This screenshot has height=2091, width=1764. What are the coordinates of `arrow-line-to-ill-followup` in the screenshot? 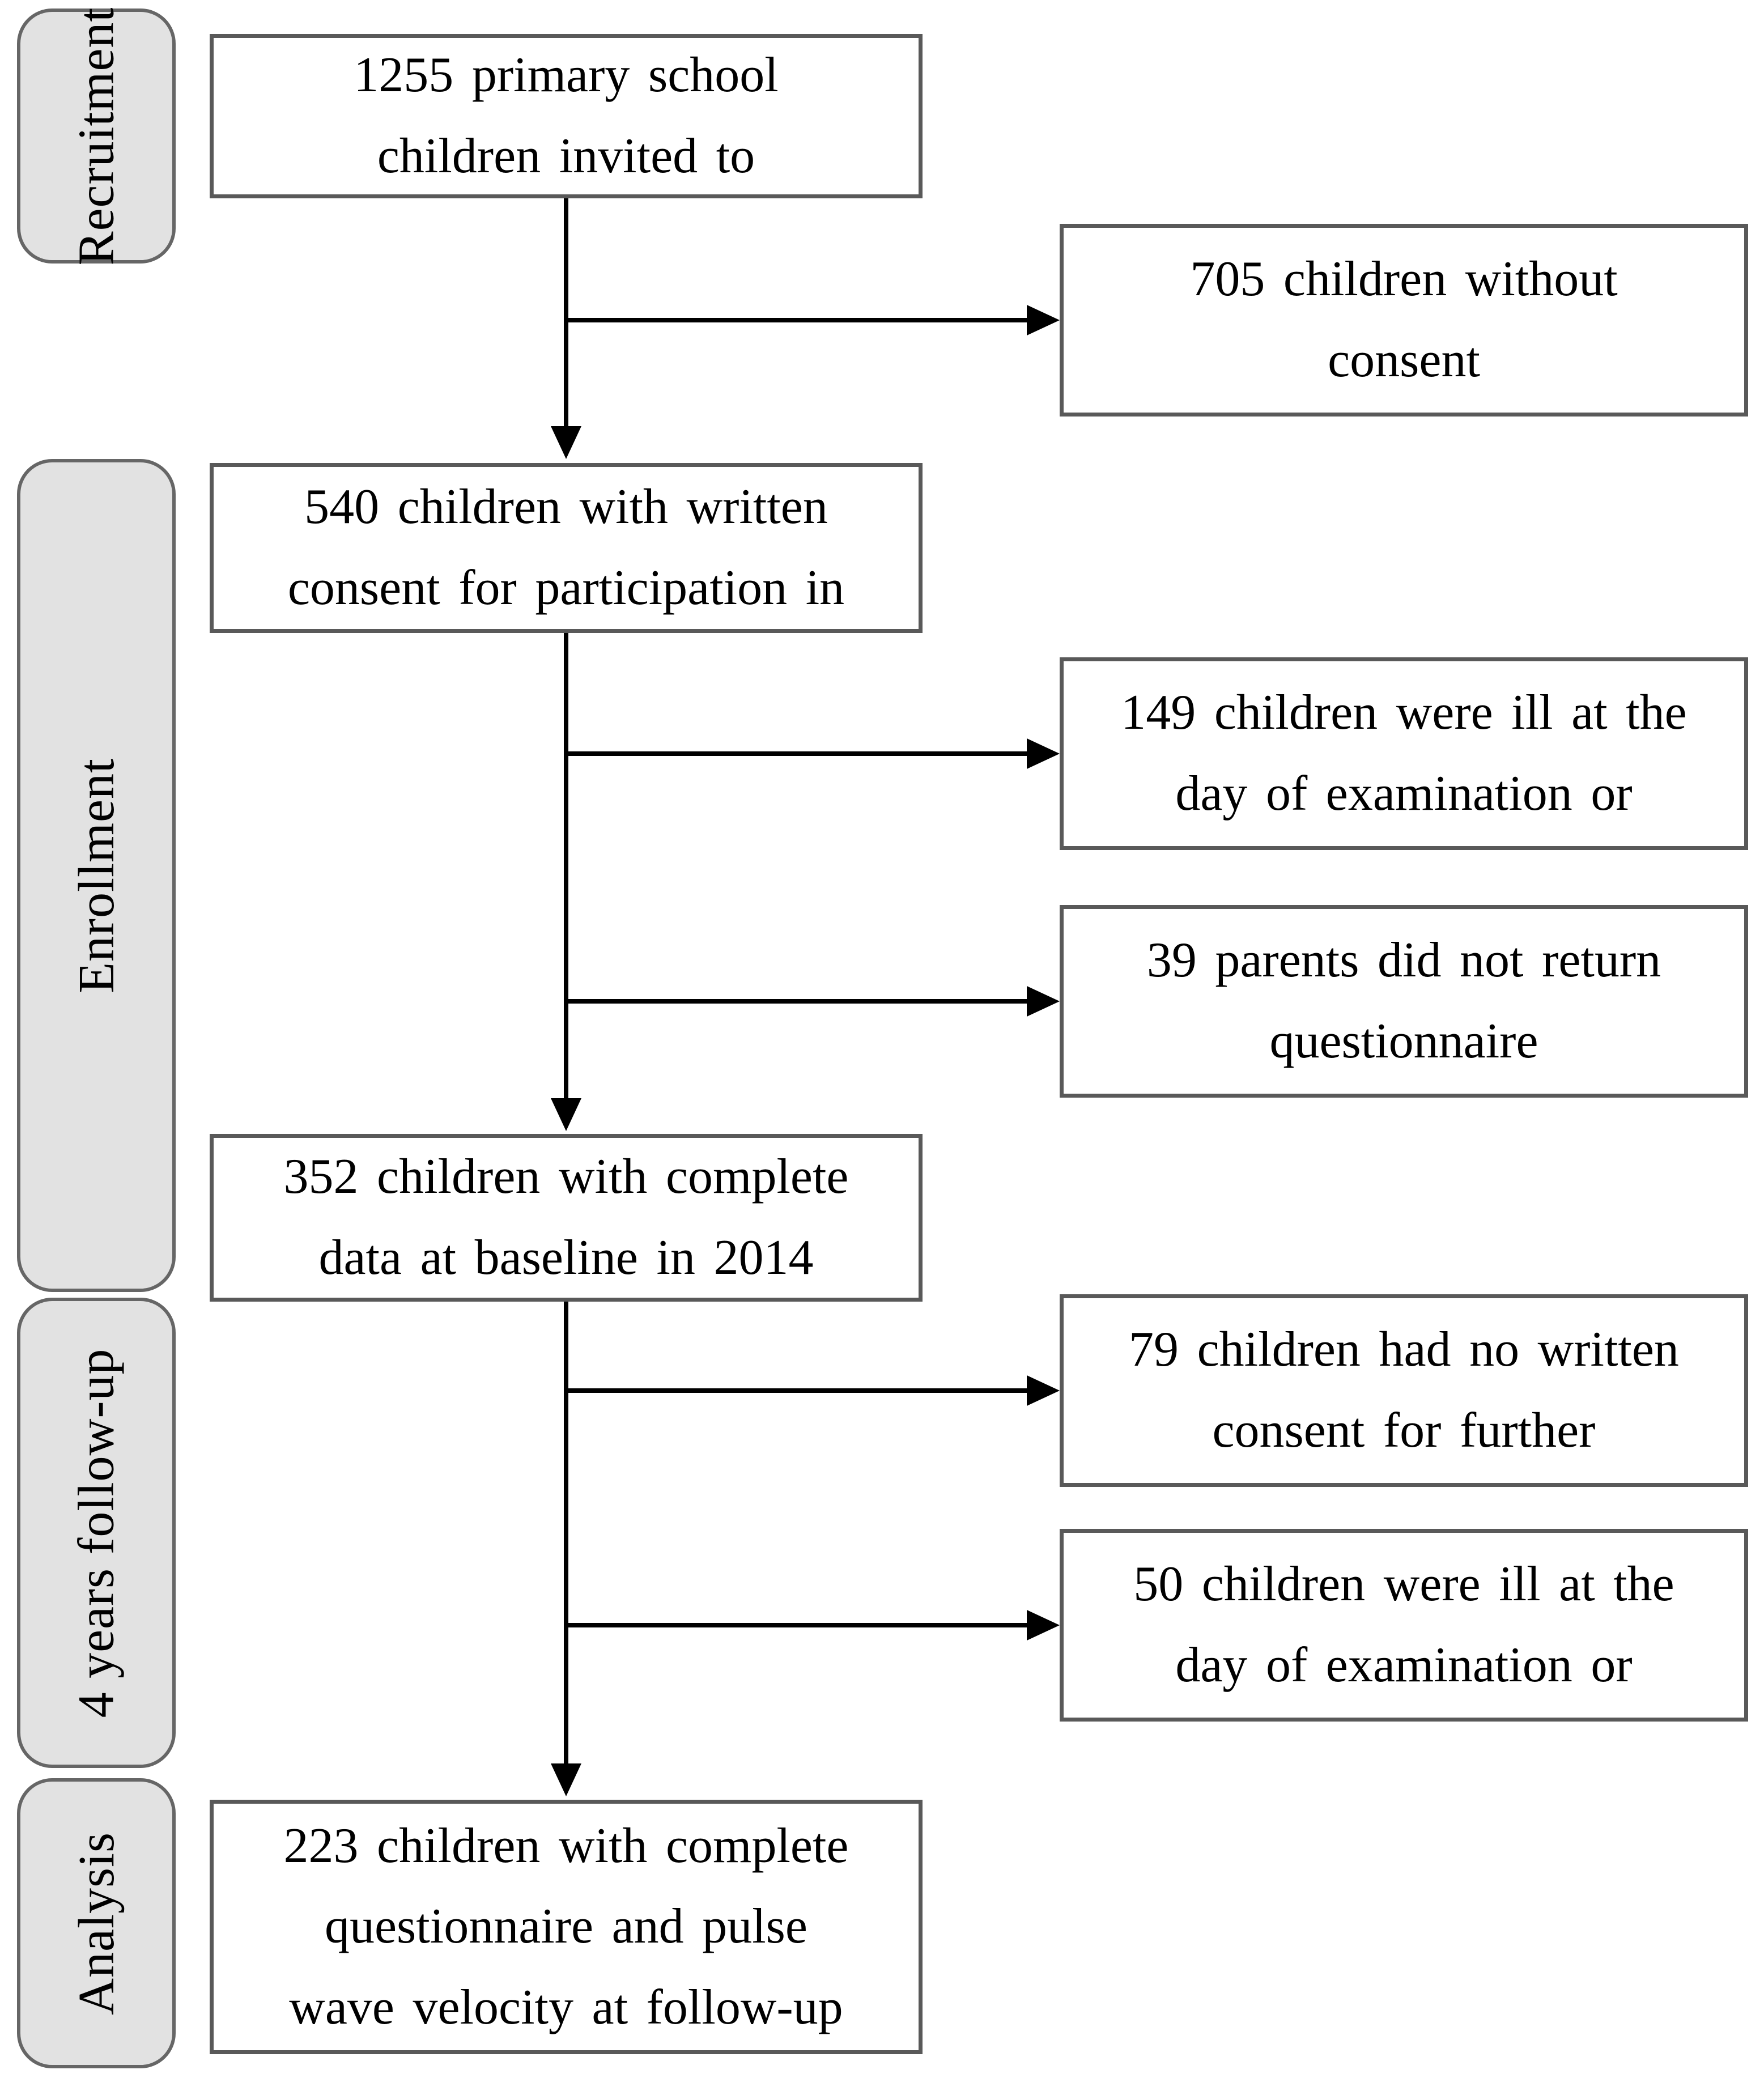 It's located at (797, 1625).